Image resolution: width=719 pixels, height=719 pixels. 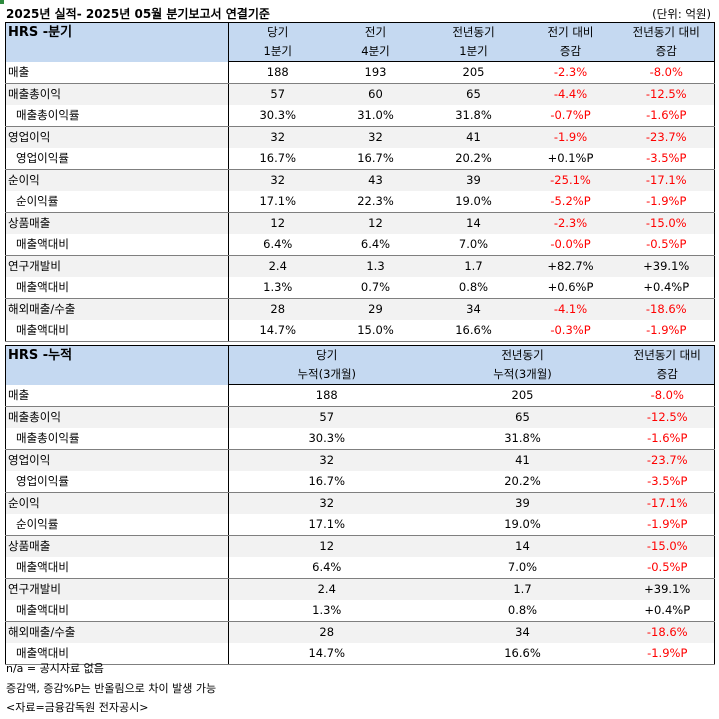 I want to click on value-cell: 16.7%, so click(x=277, y=159).